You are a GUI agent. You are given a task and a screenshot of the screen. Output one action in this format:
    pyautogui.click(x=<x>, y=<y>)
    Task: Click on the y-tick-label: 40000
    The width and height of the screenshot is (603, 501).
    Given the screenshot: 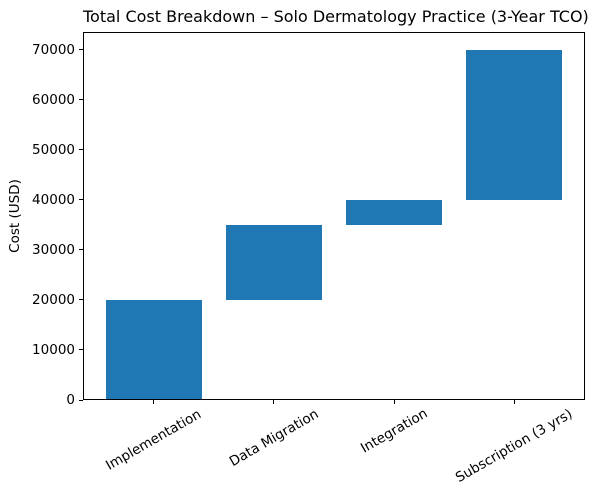 What is the action you would take?
    pyautogui.click(x=53, y=199)
    